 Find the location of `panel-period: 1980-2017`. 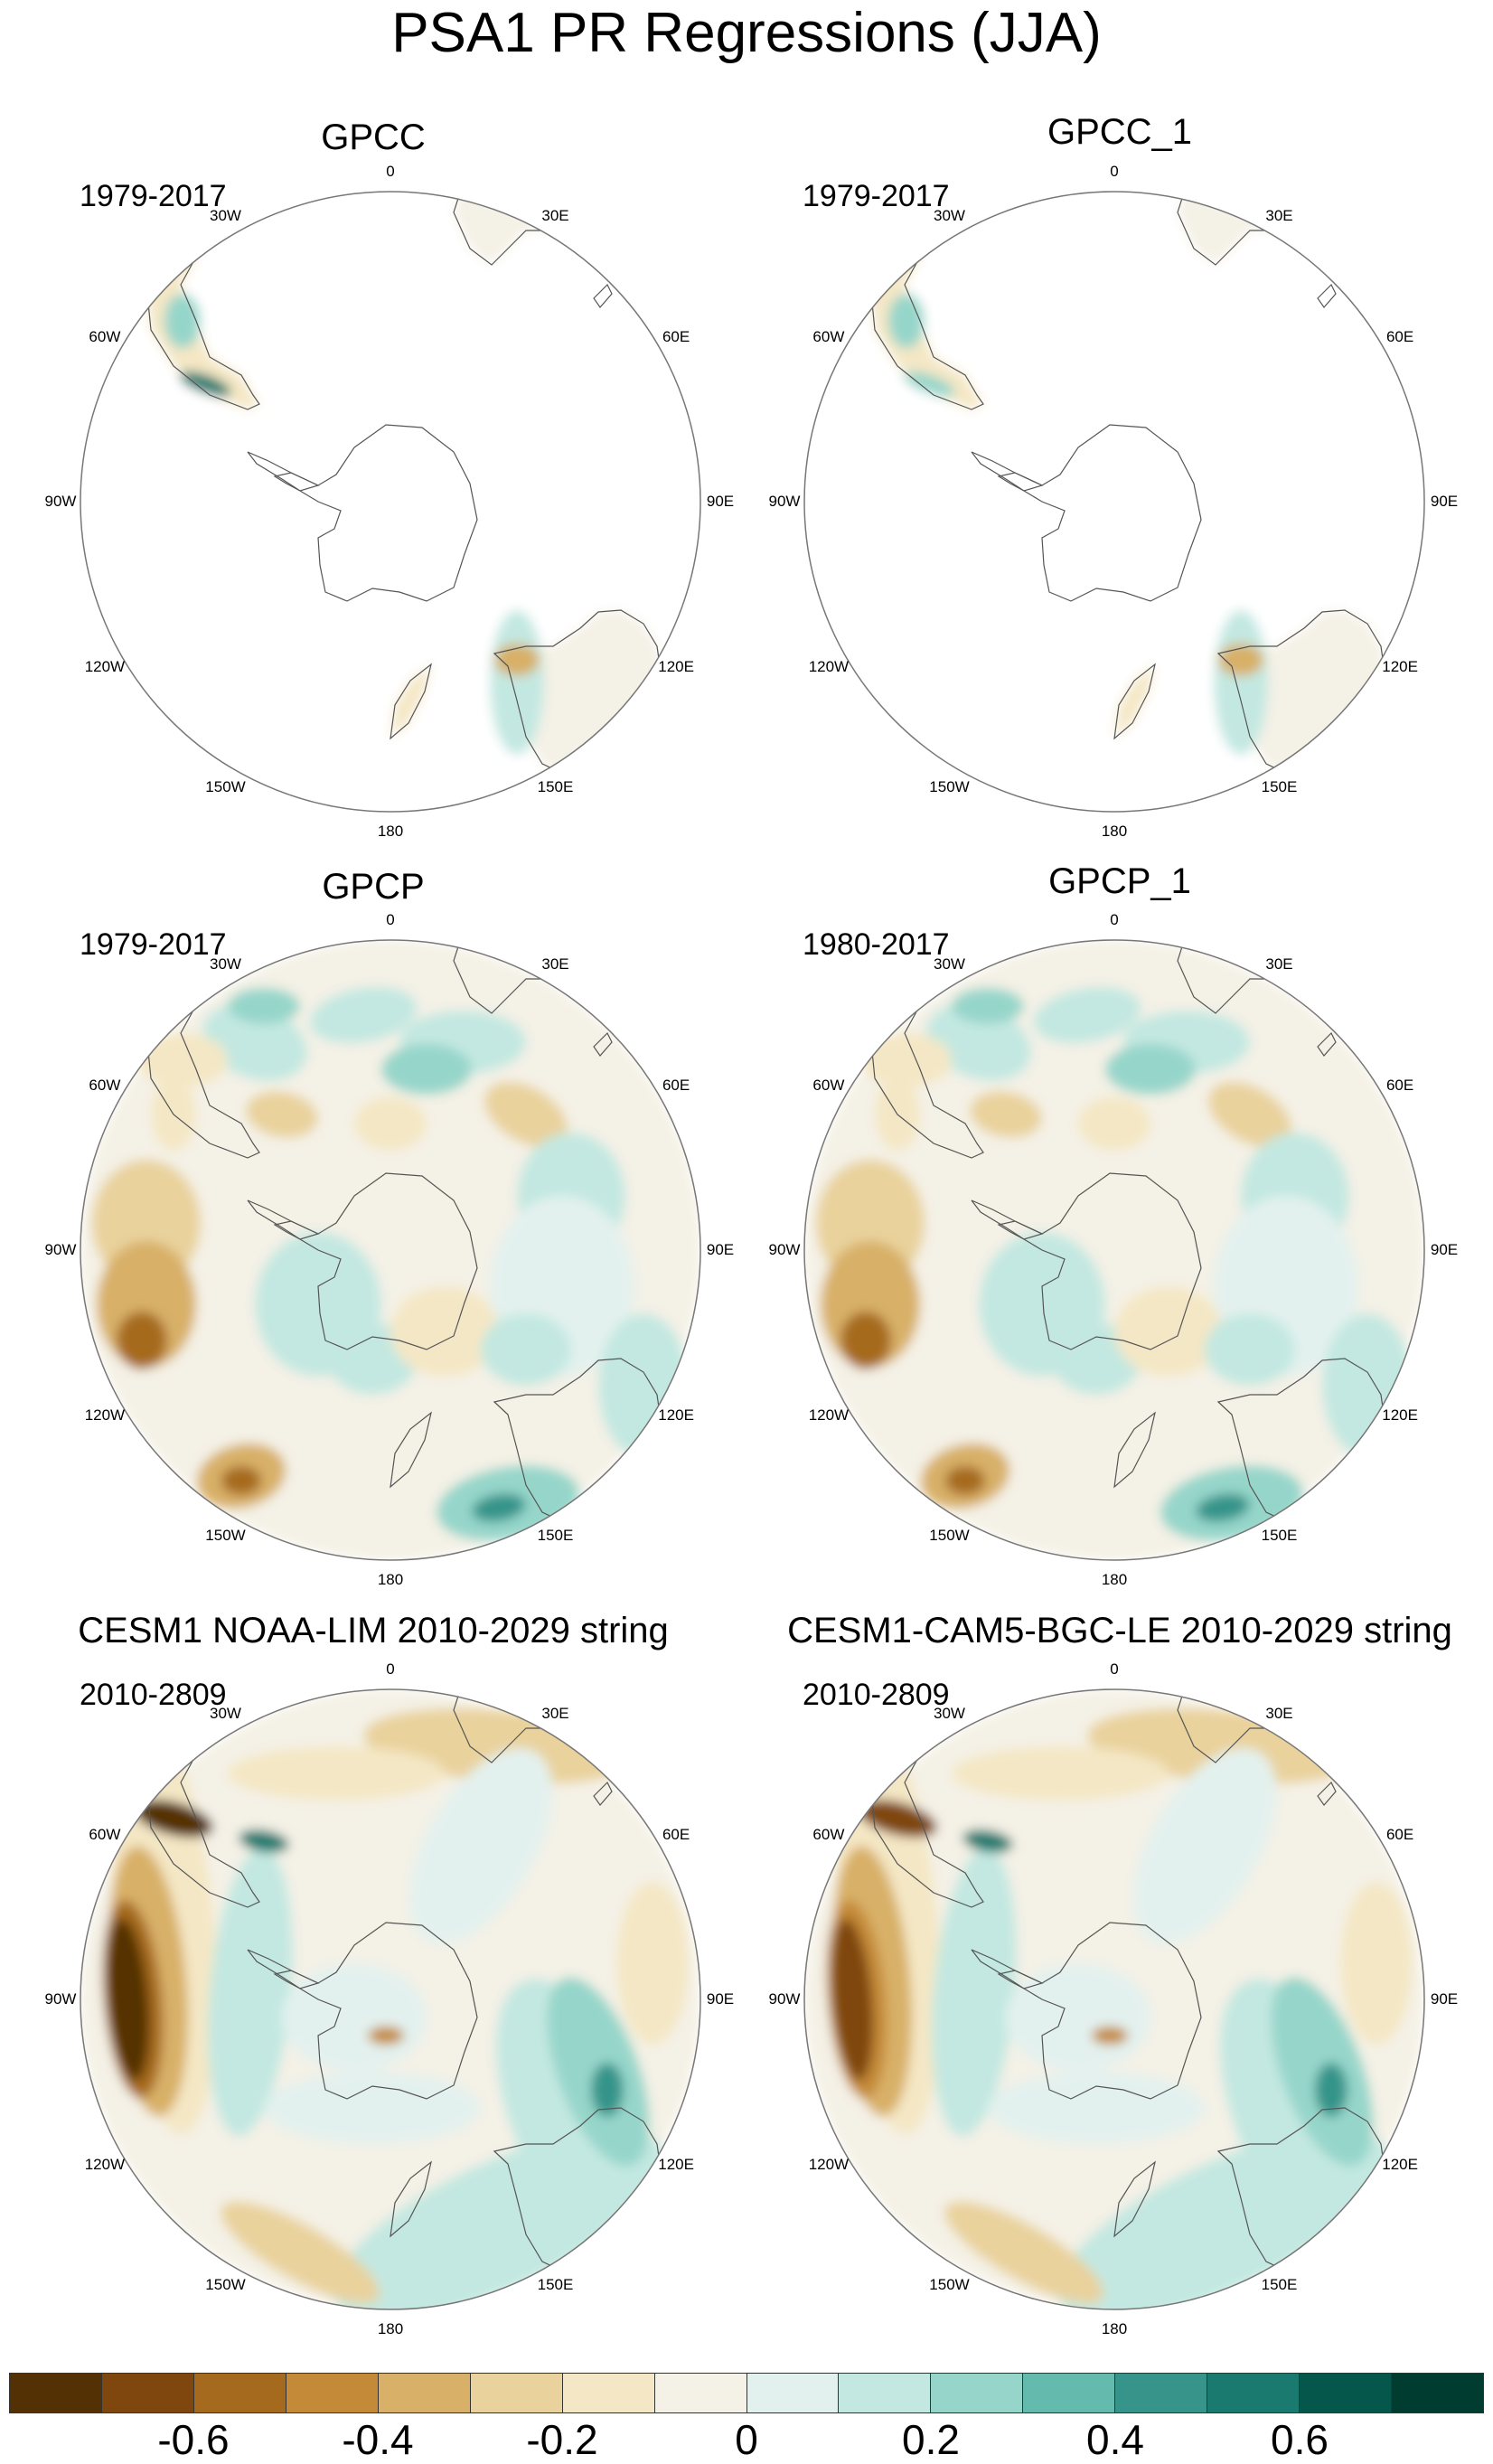

panel-period: 1980-2017 is located at coordinates (876, 944).